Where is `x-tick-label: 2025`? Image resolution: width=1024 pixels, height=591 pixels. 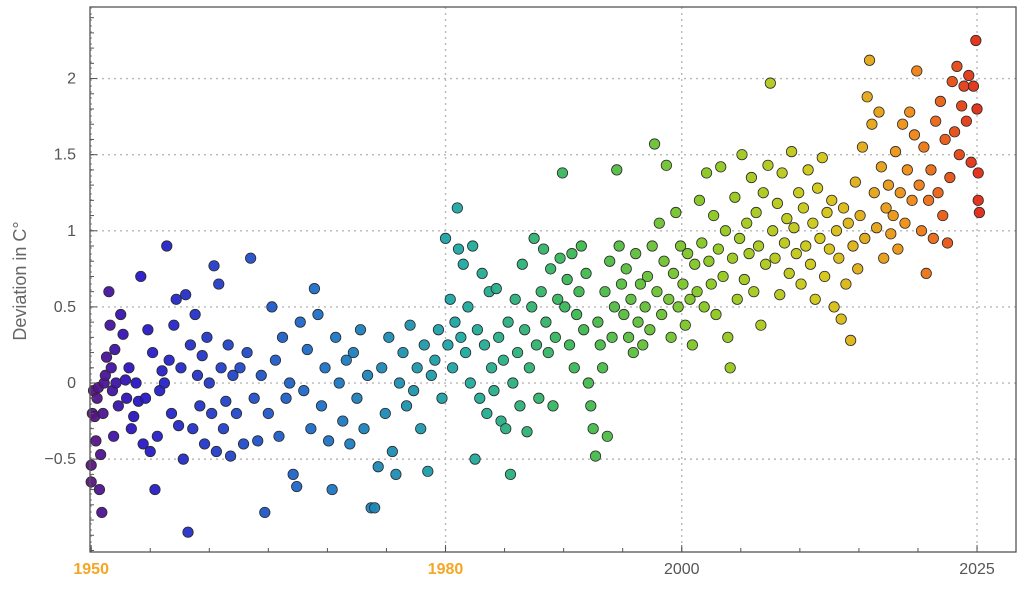 x-tick-label: 2025 is located at coordinates (977, 569).